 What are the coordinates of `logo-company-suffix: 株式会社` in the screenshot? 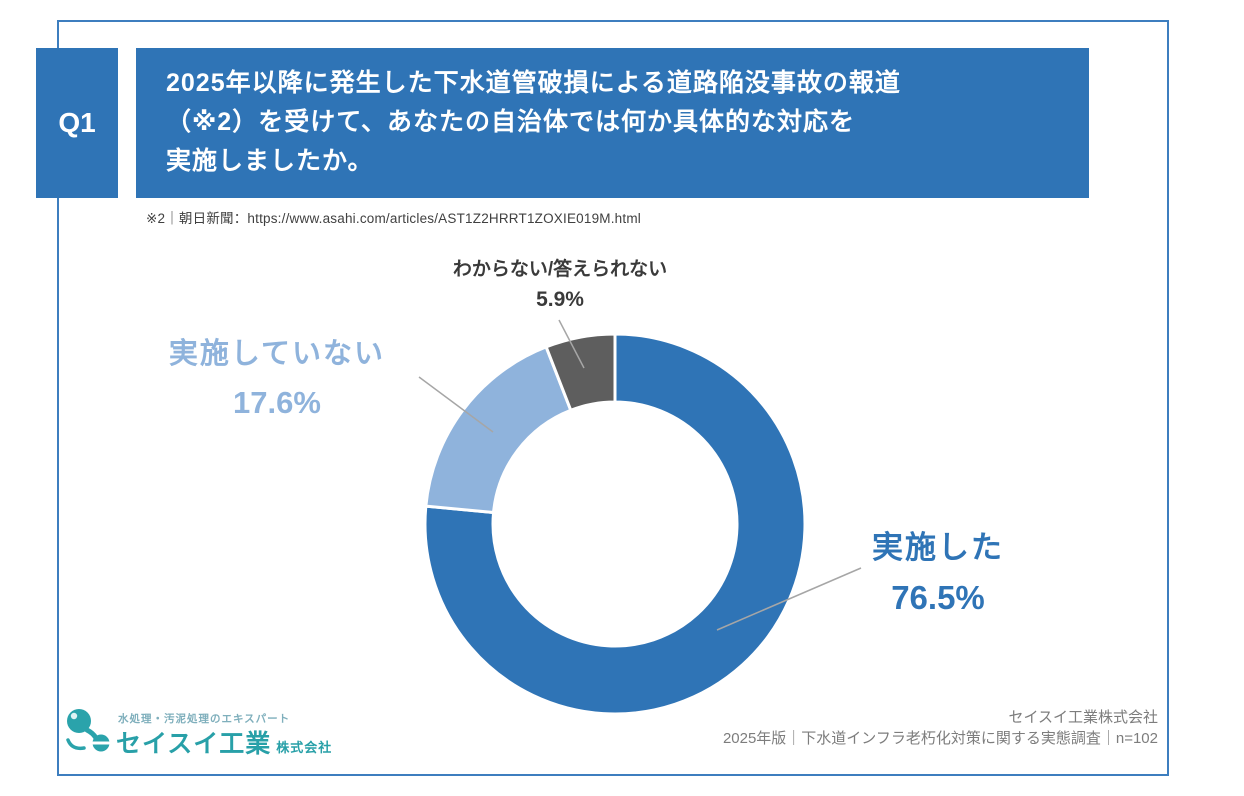 It's located at (304, 747).